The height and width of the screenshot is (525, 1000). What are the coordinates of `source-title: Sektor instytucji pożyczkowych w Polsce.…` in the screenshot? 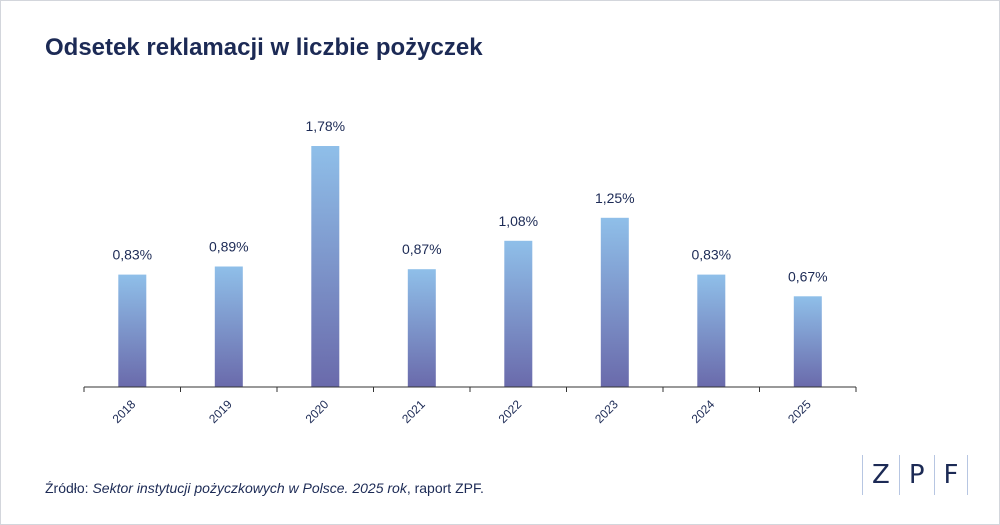 It's located at (249, 488).